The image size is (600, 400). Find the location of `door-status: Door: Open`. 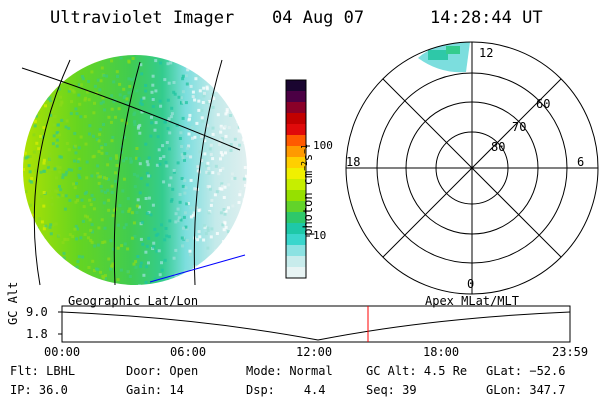

door-status: Door: Open is located at coordinates (162, 371).